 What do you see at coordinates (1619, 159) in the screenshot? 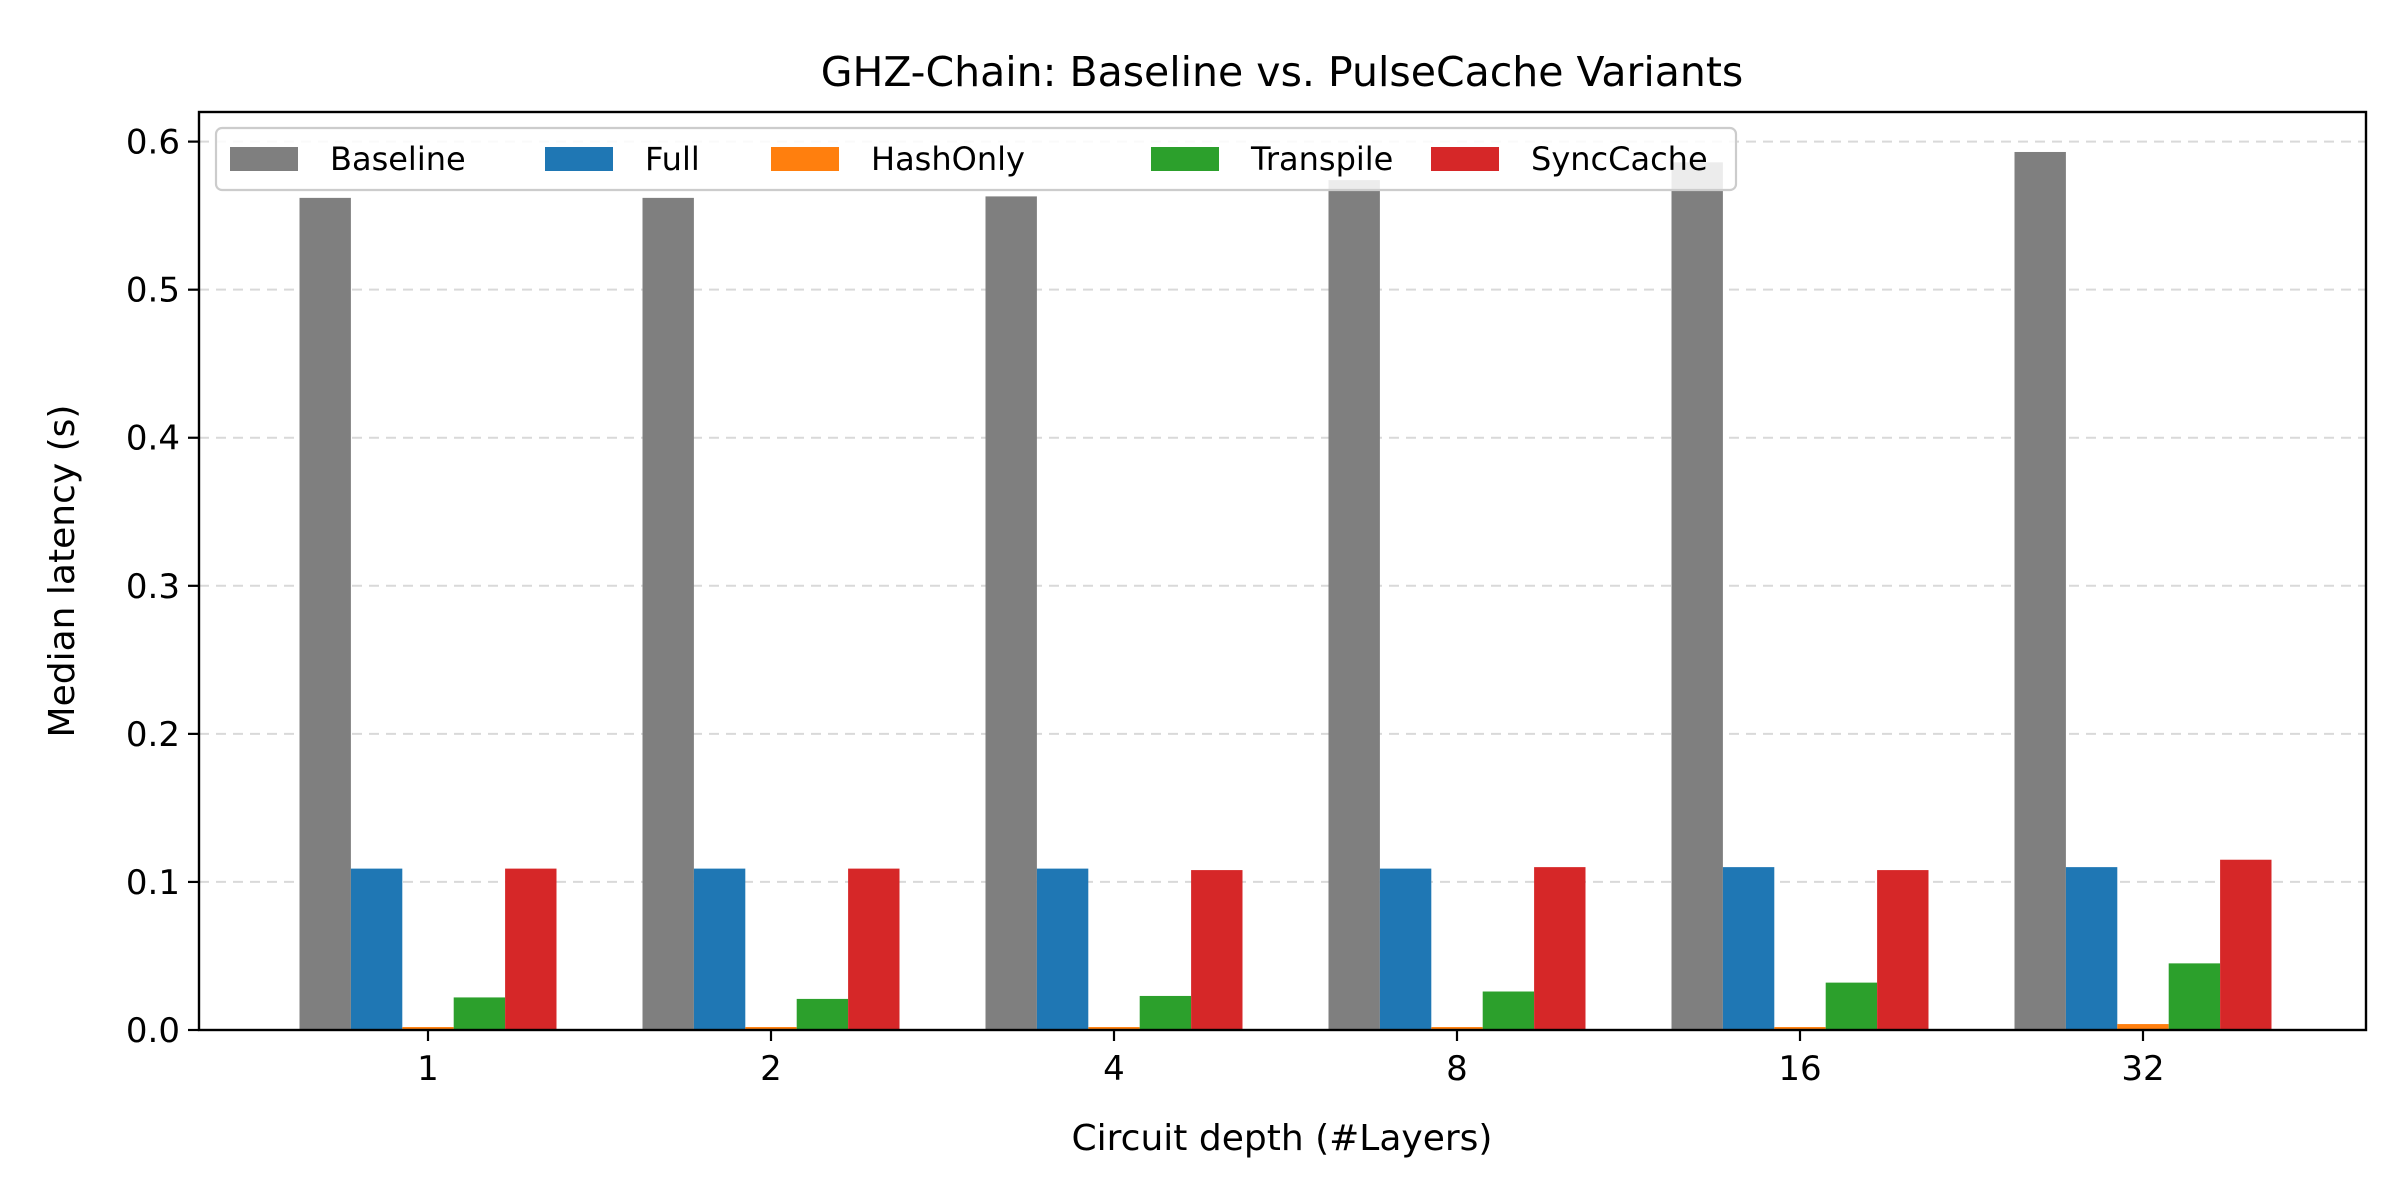
I see `legend-label-synccache: SyncCache` at bounding box center [1619, 159].